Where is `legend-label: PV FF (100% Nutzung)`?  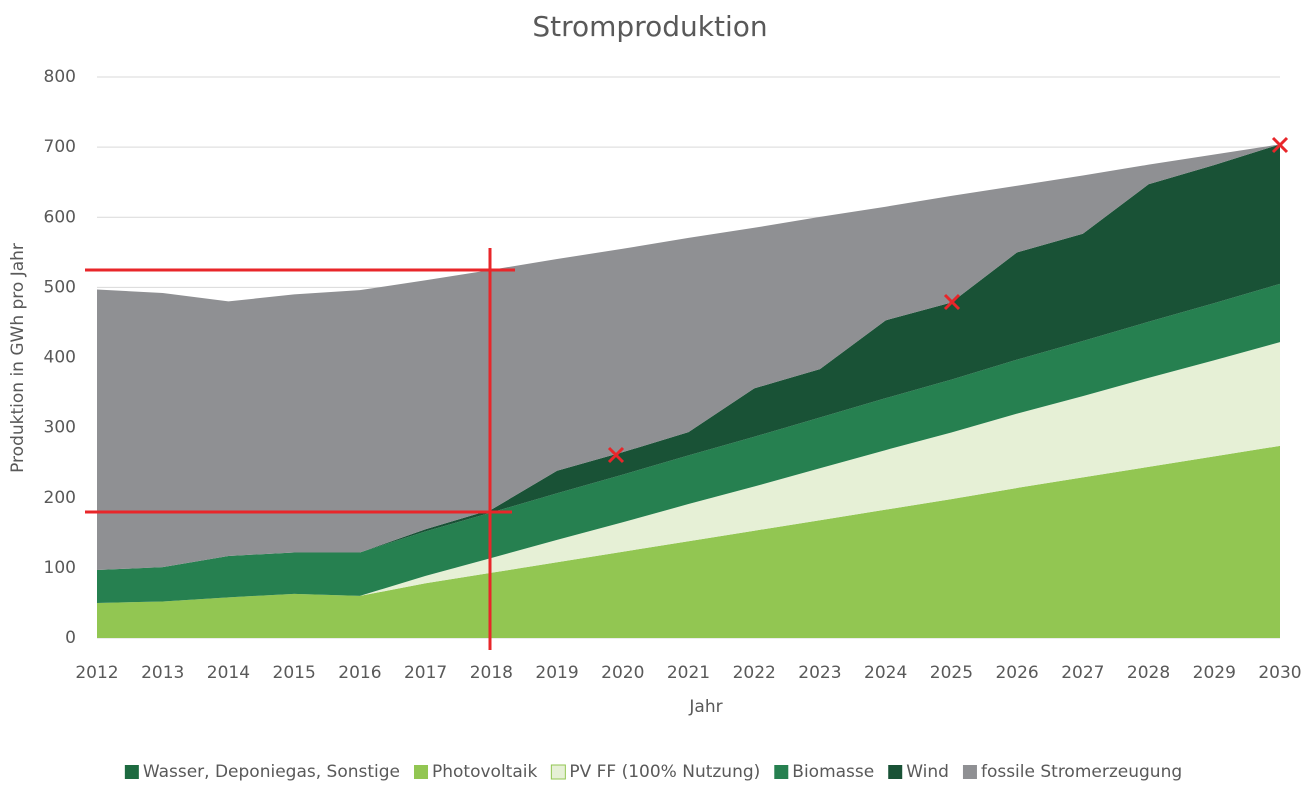 legend-label: PV FF (100% Nutzung) is located at coordinates (664, 772).